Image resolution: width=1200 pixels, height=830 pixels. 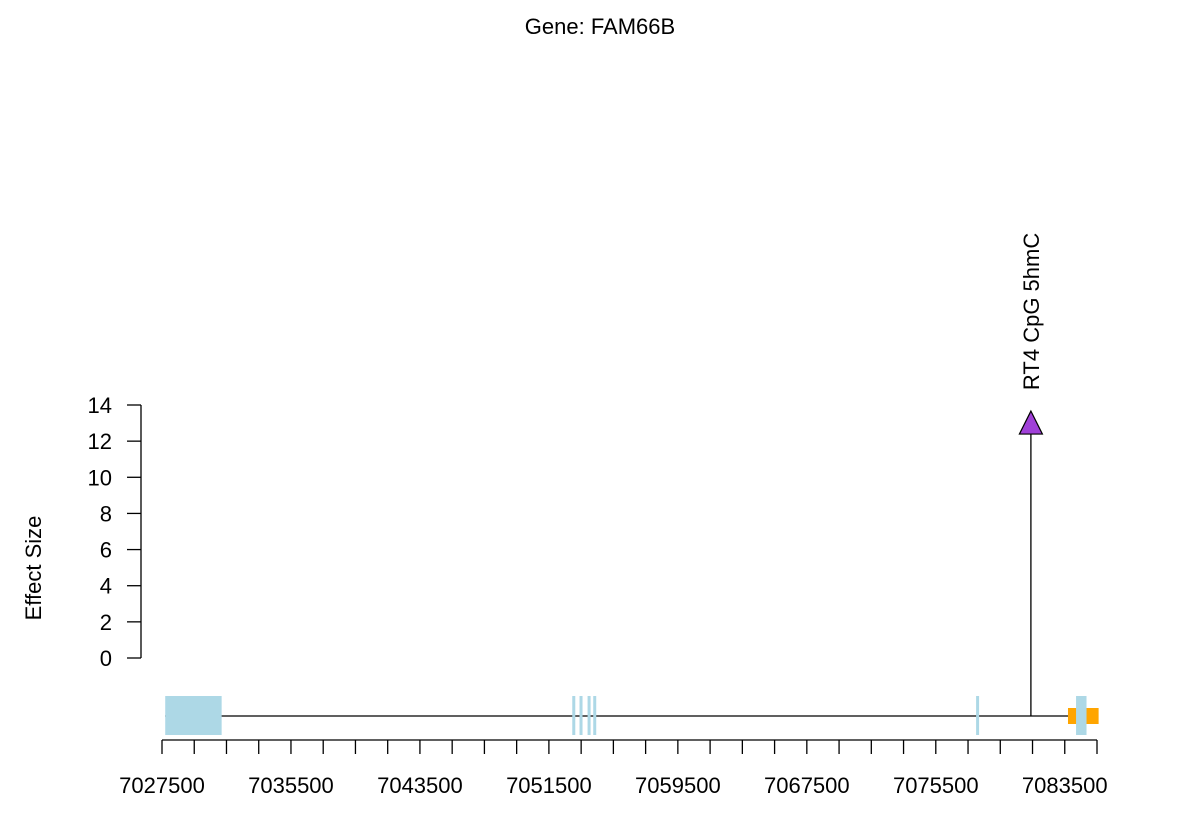 What do you see at coordinates (549, 785) in the screenshot?
I see `x-tick-label: 7051500` at bounding box center [549, 785].